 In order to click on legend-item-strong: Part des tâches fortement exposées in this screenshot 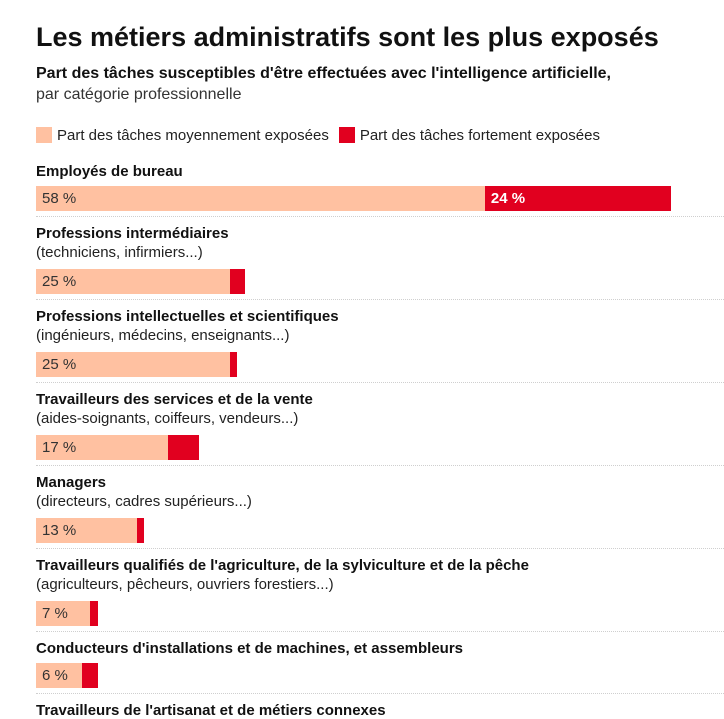, I will do `click(469, 135)`.